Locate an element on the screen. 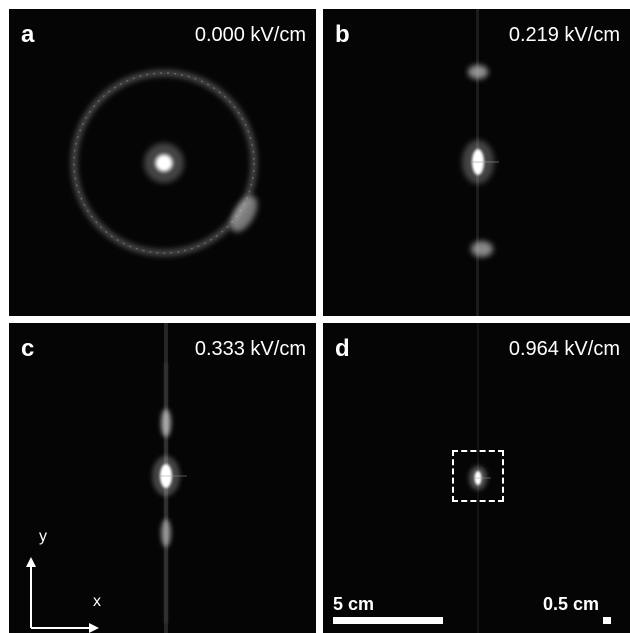 Image resolution: width=630 pixels, height=633 pixels. lower-lobe is located at coordinates (166, 533).